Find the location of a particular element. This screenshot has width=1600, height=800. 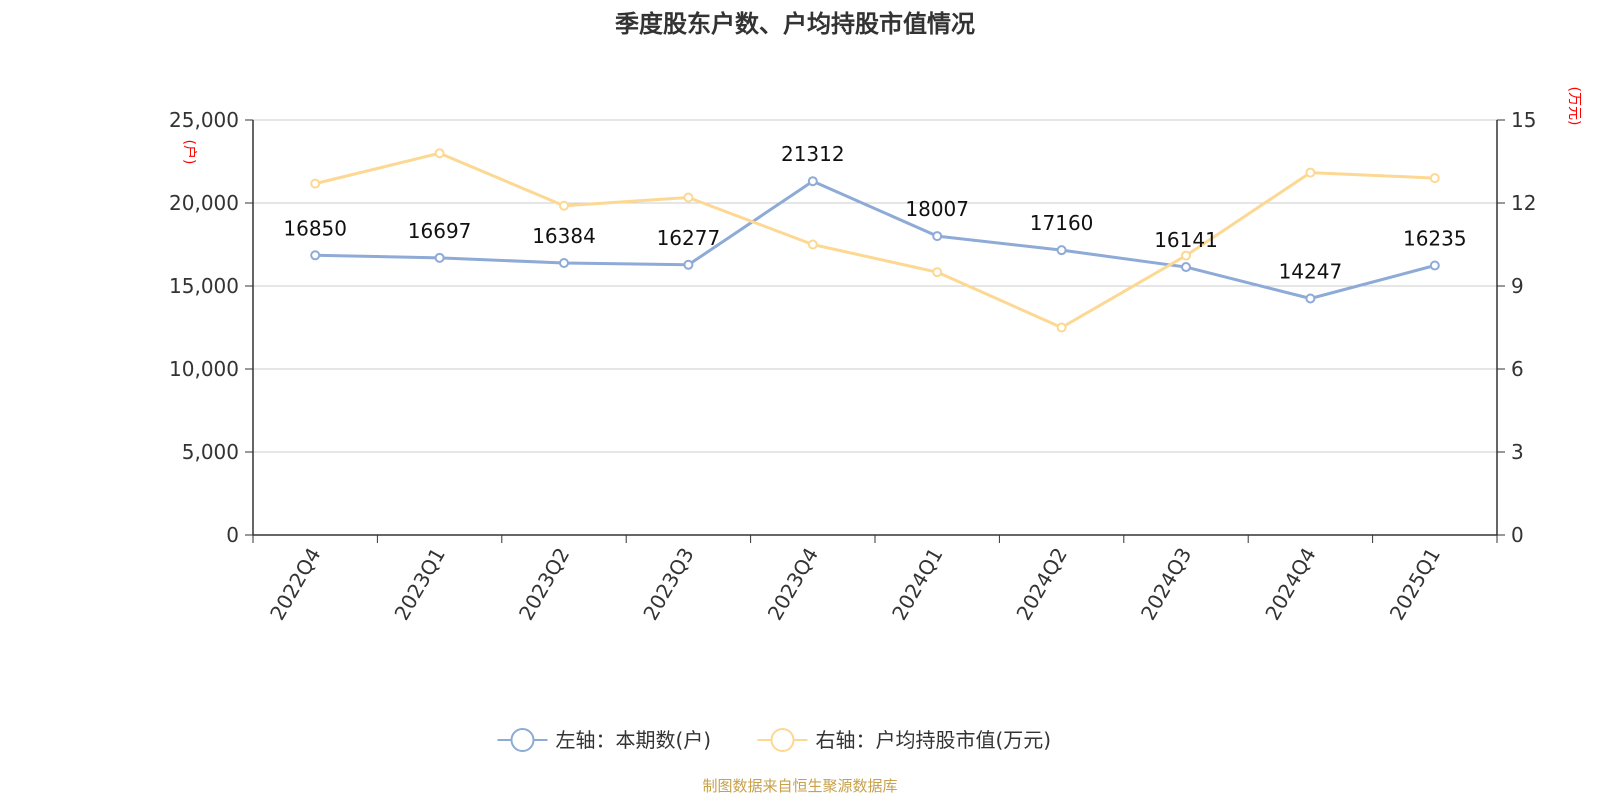

x-tick-label: 2023Q2 is located at coordinates (544, 584).